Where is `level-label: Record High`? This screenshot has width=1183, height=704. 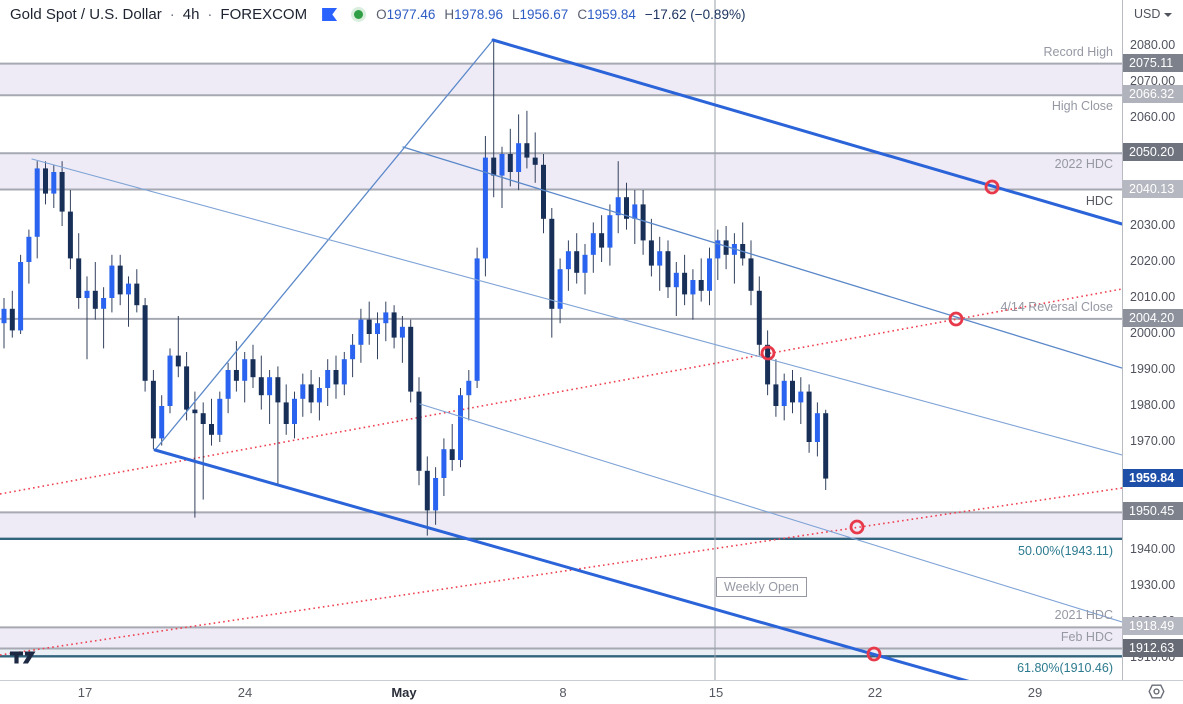 level-label: Record High is located at coordinates (1078, 51).